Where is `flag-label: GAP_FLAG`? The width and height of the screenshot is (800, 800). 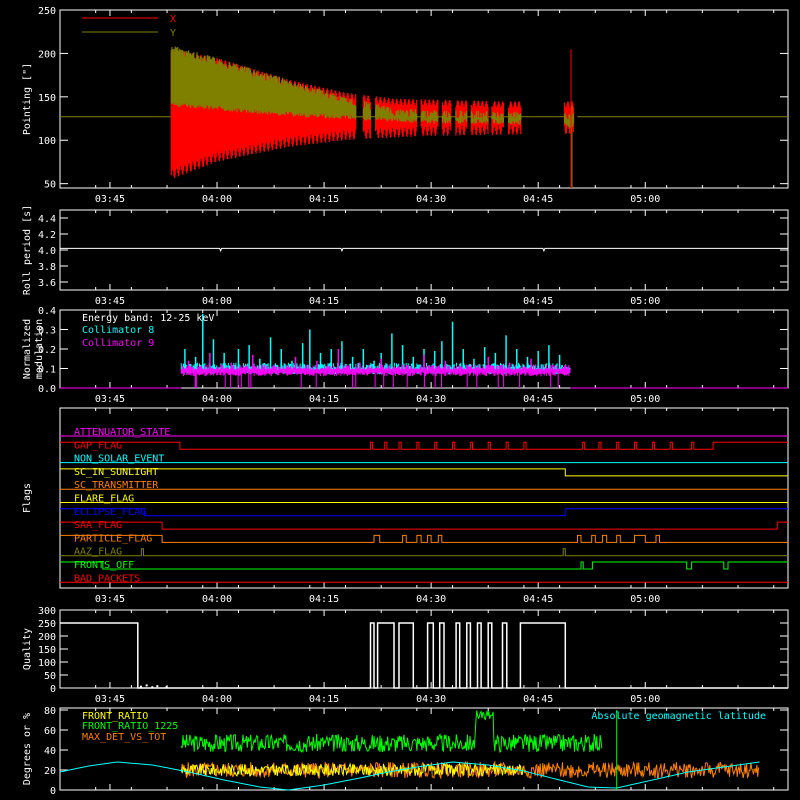 flag-label: GAP_FLAG is located at coordinates (98, 445).